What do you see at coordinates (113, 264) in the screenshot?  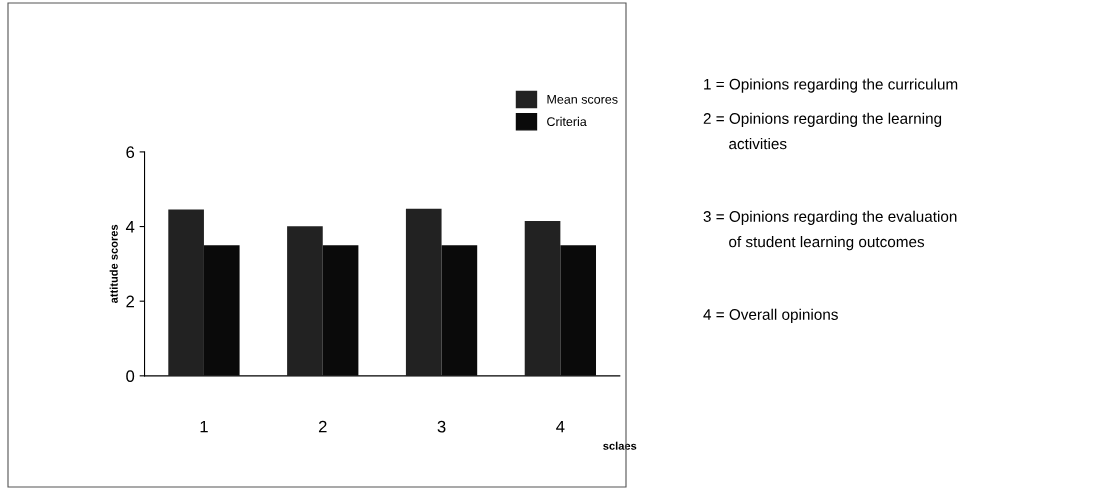 I see `y-axis-title: attitude scores` at bounding box center [113, 264].